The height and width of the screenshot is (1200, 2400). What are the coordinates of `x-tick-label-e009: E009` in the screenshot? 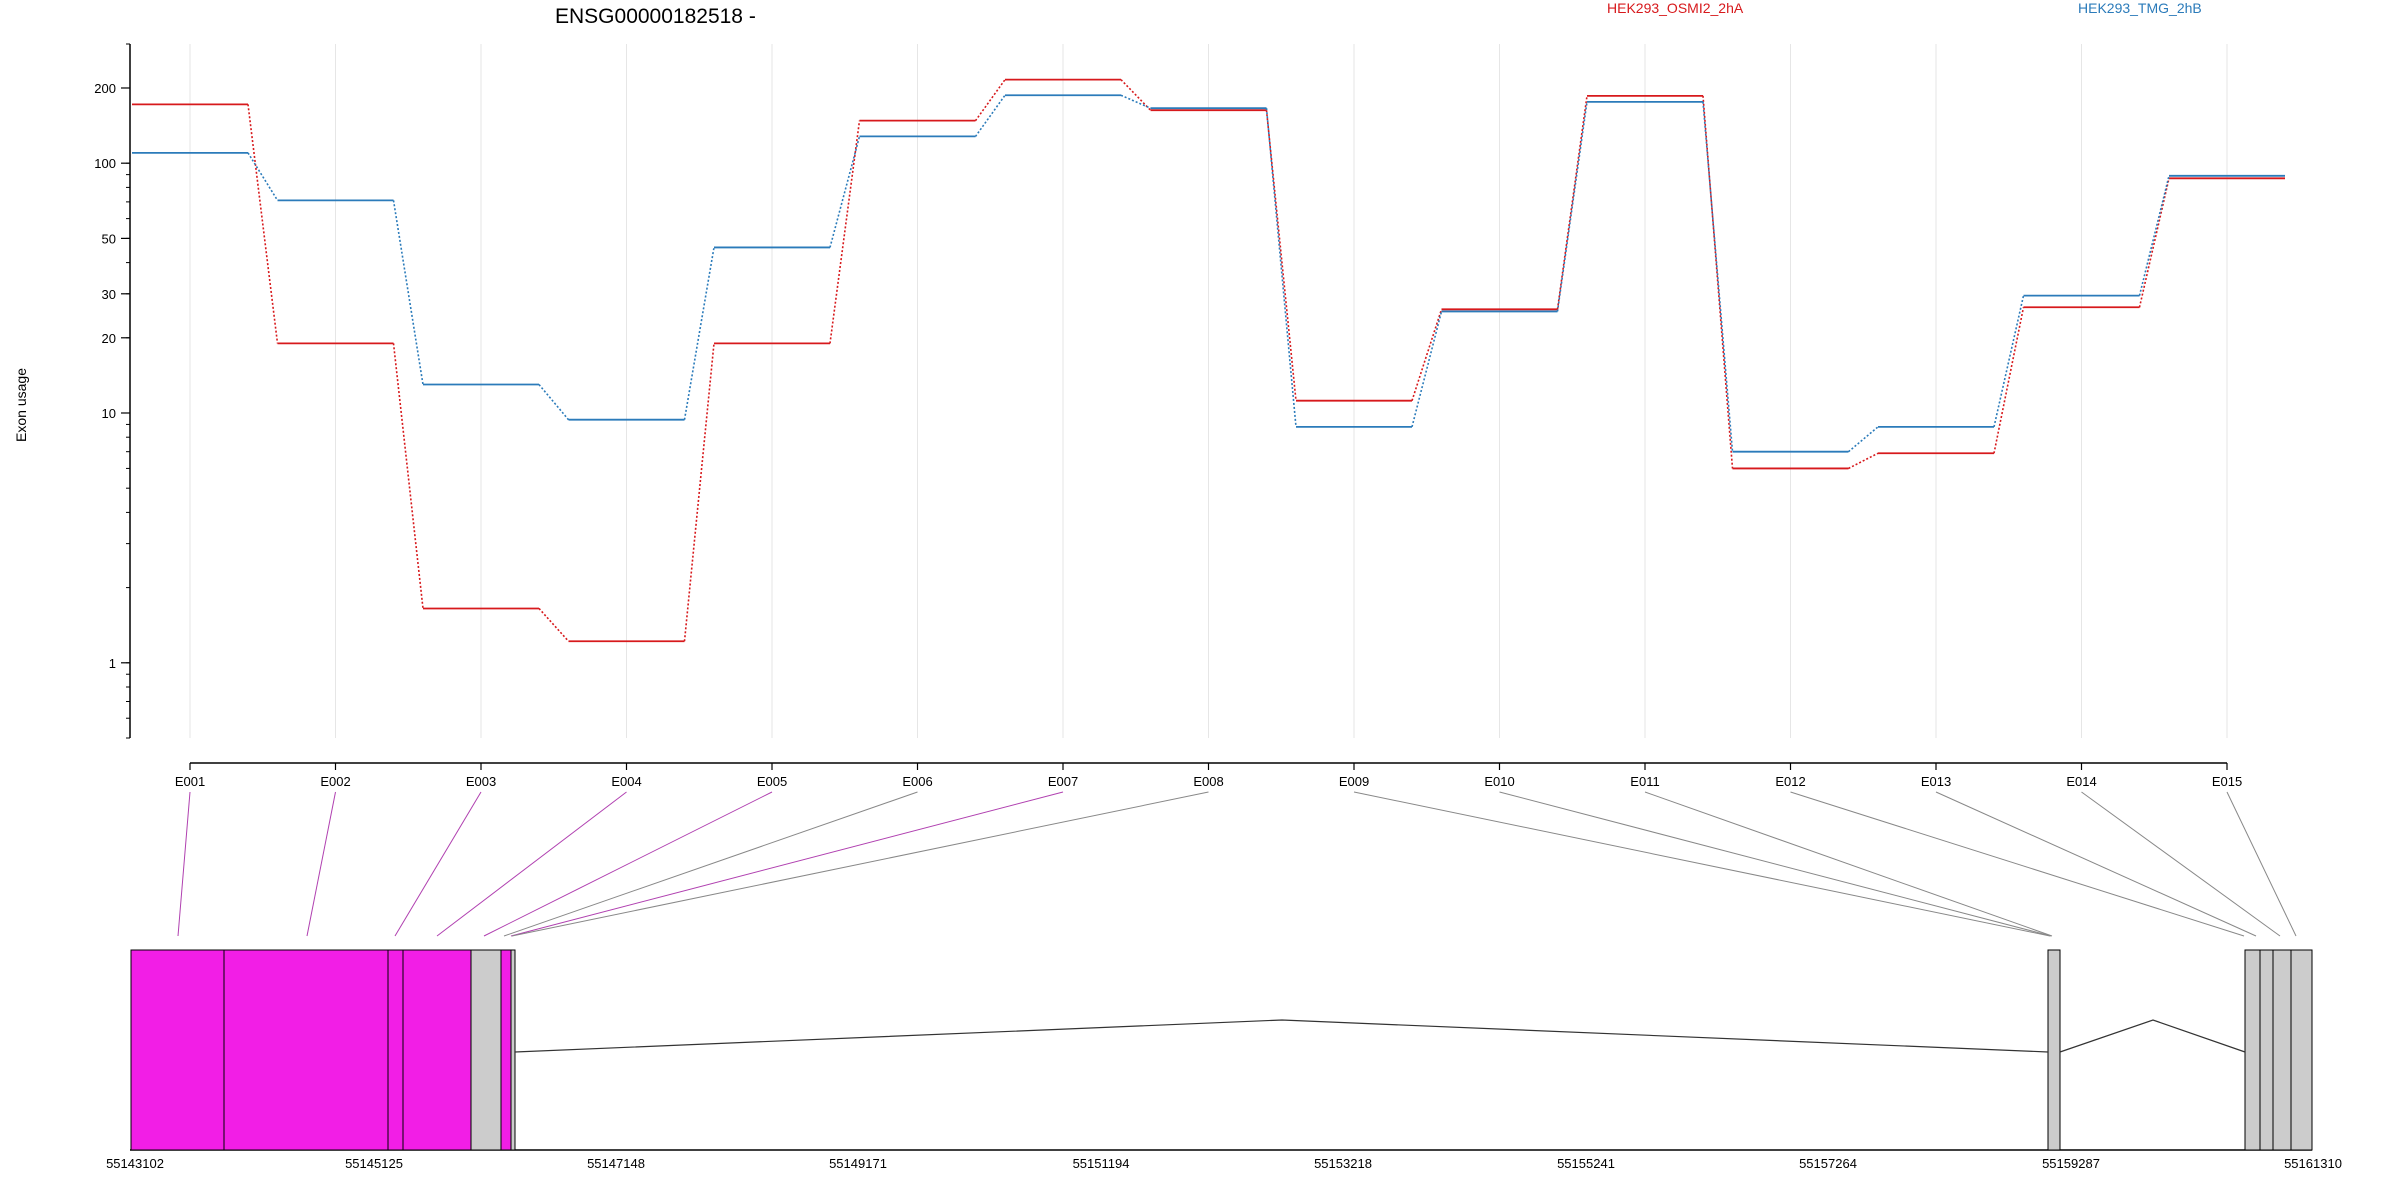 It's located at (1354, 781).